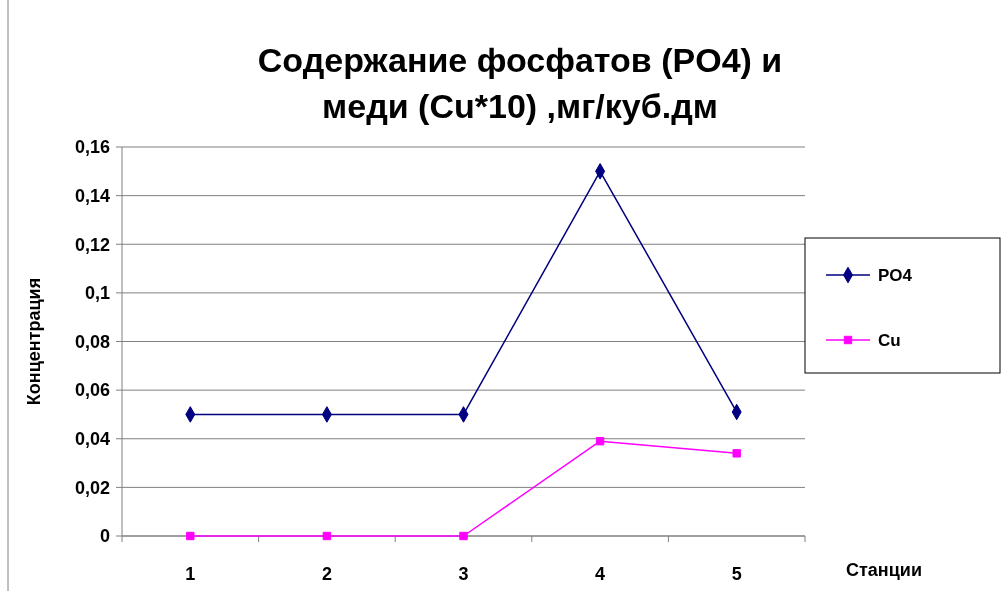  Describe the element at coordinates (104, 536) in the screenshot. I see `y-tick-label: 0` at that location.